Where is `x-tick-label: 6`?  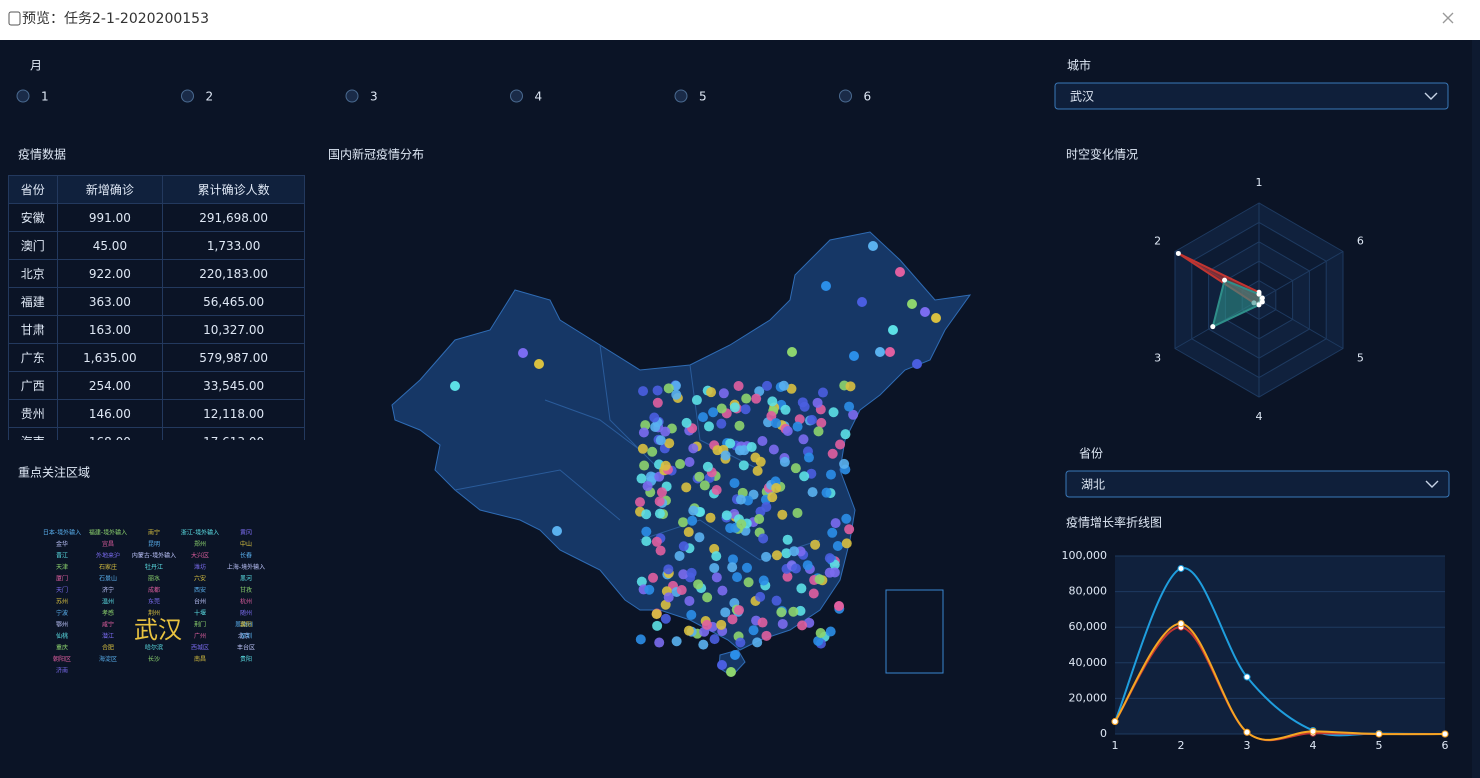
x-tick-label: 6 is located at coordinates (1445, 745).